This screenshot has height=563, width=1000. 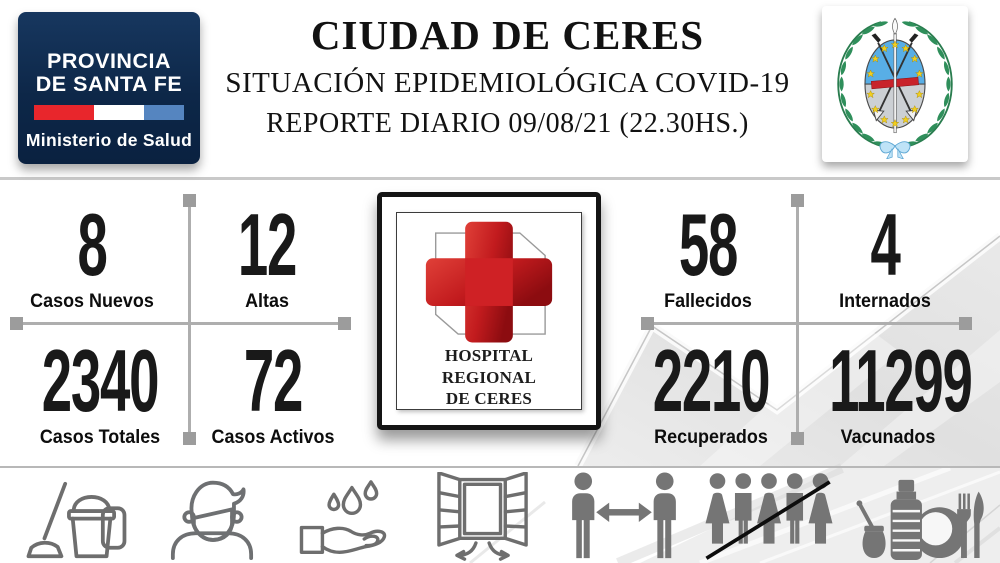 What do you see at coordinates (482, 516) in the screenshot?
I see `open-window-ventilation-icon` at bounding box center [482, 516].